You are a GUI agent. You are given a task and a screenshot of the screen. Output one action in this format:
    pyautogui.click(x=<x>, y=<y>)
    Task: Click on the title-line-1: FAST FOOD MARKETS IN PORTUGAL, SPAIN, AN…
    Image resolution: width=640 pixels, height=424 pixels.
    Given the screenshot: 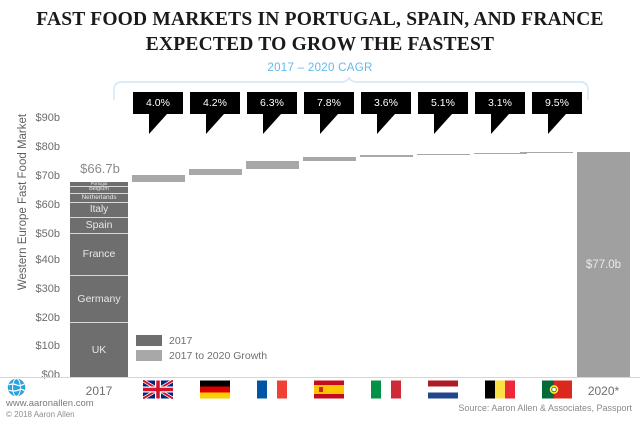 What is the action you would take?
    pyautogui.click(x=320, y=19)
    